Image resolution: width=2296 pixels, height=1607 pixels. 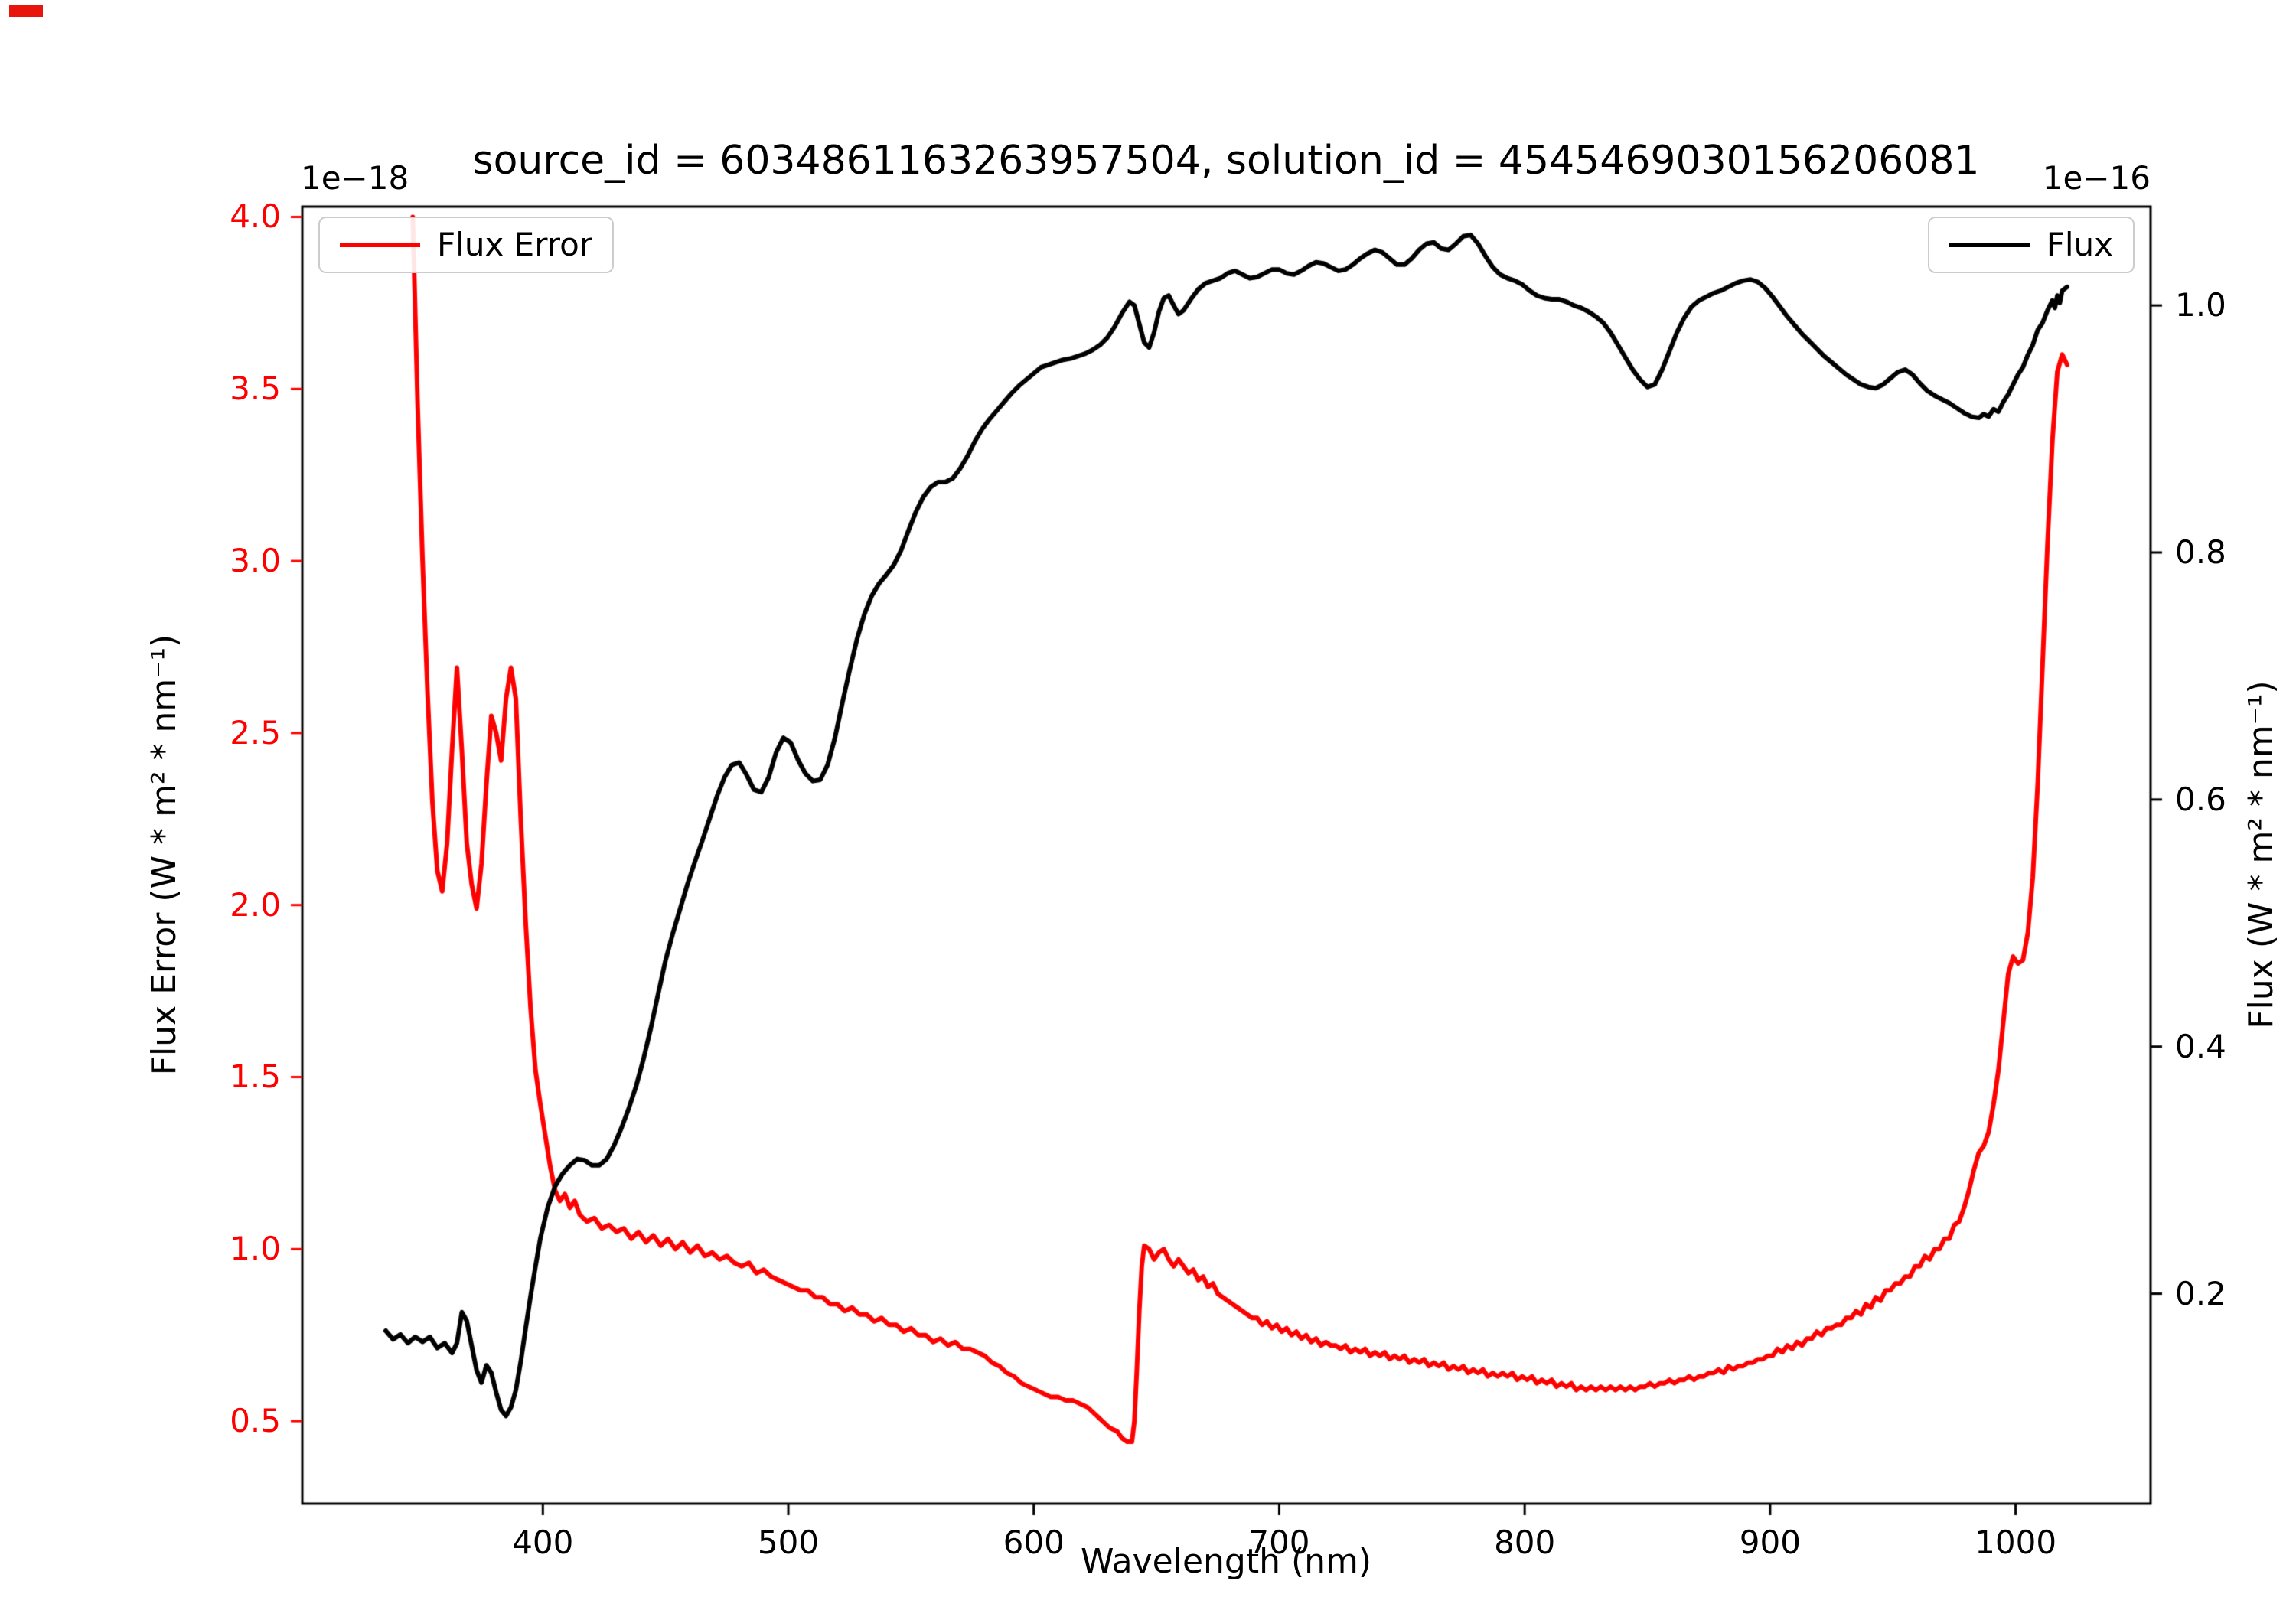 I want to click on left-y-tick-label: 0.5, so click(x=255, y=1421).